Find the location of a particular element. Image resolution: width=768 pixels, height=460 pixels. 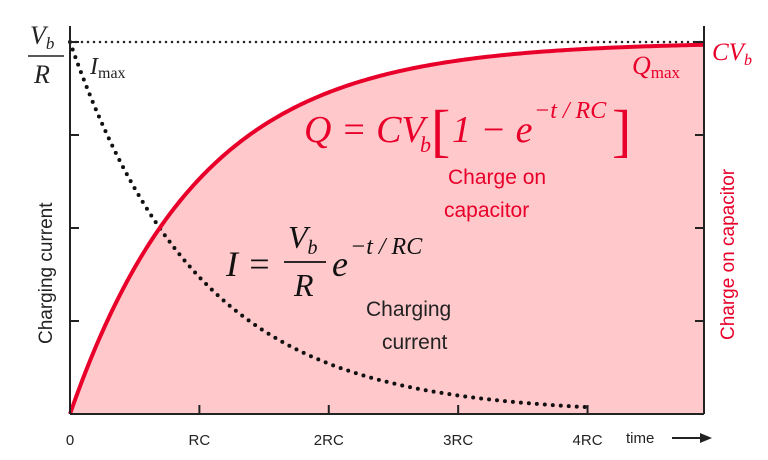

current-equation-denominator: R is located at coordinates (303, 285).